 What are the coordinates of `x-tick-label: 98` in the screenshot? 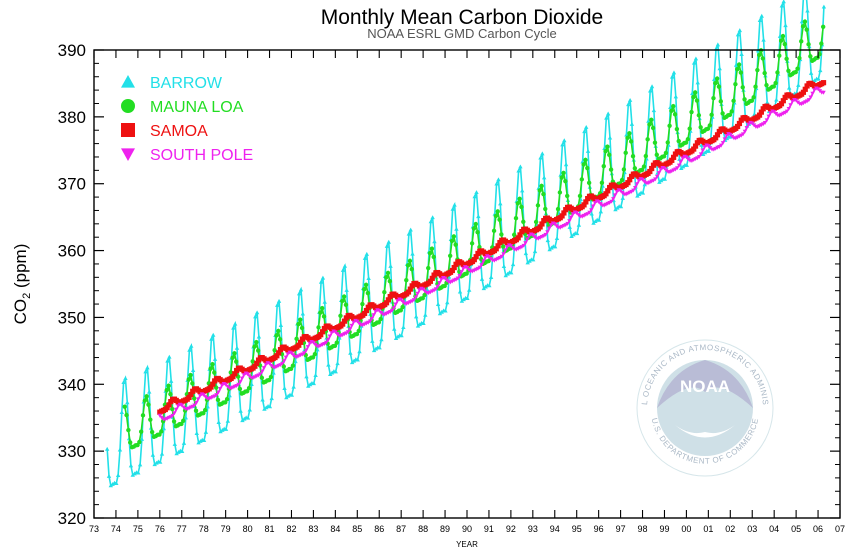 It's located at (643, 529).